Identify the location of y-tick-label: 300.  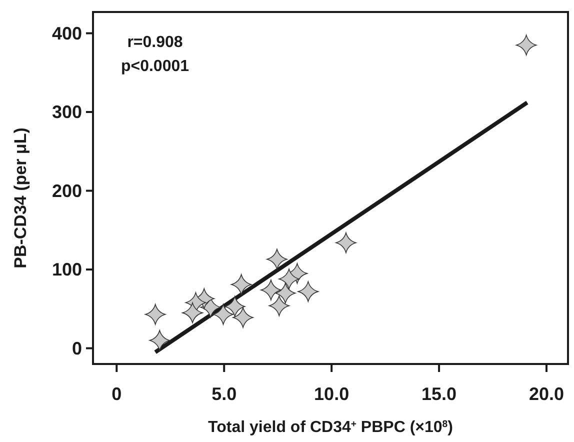
(67, 112).